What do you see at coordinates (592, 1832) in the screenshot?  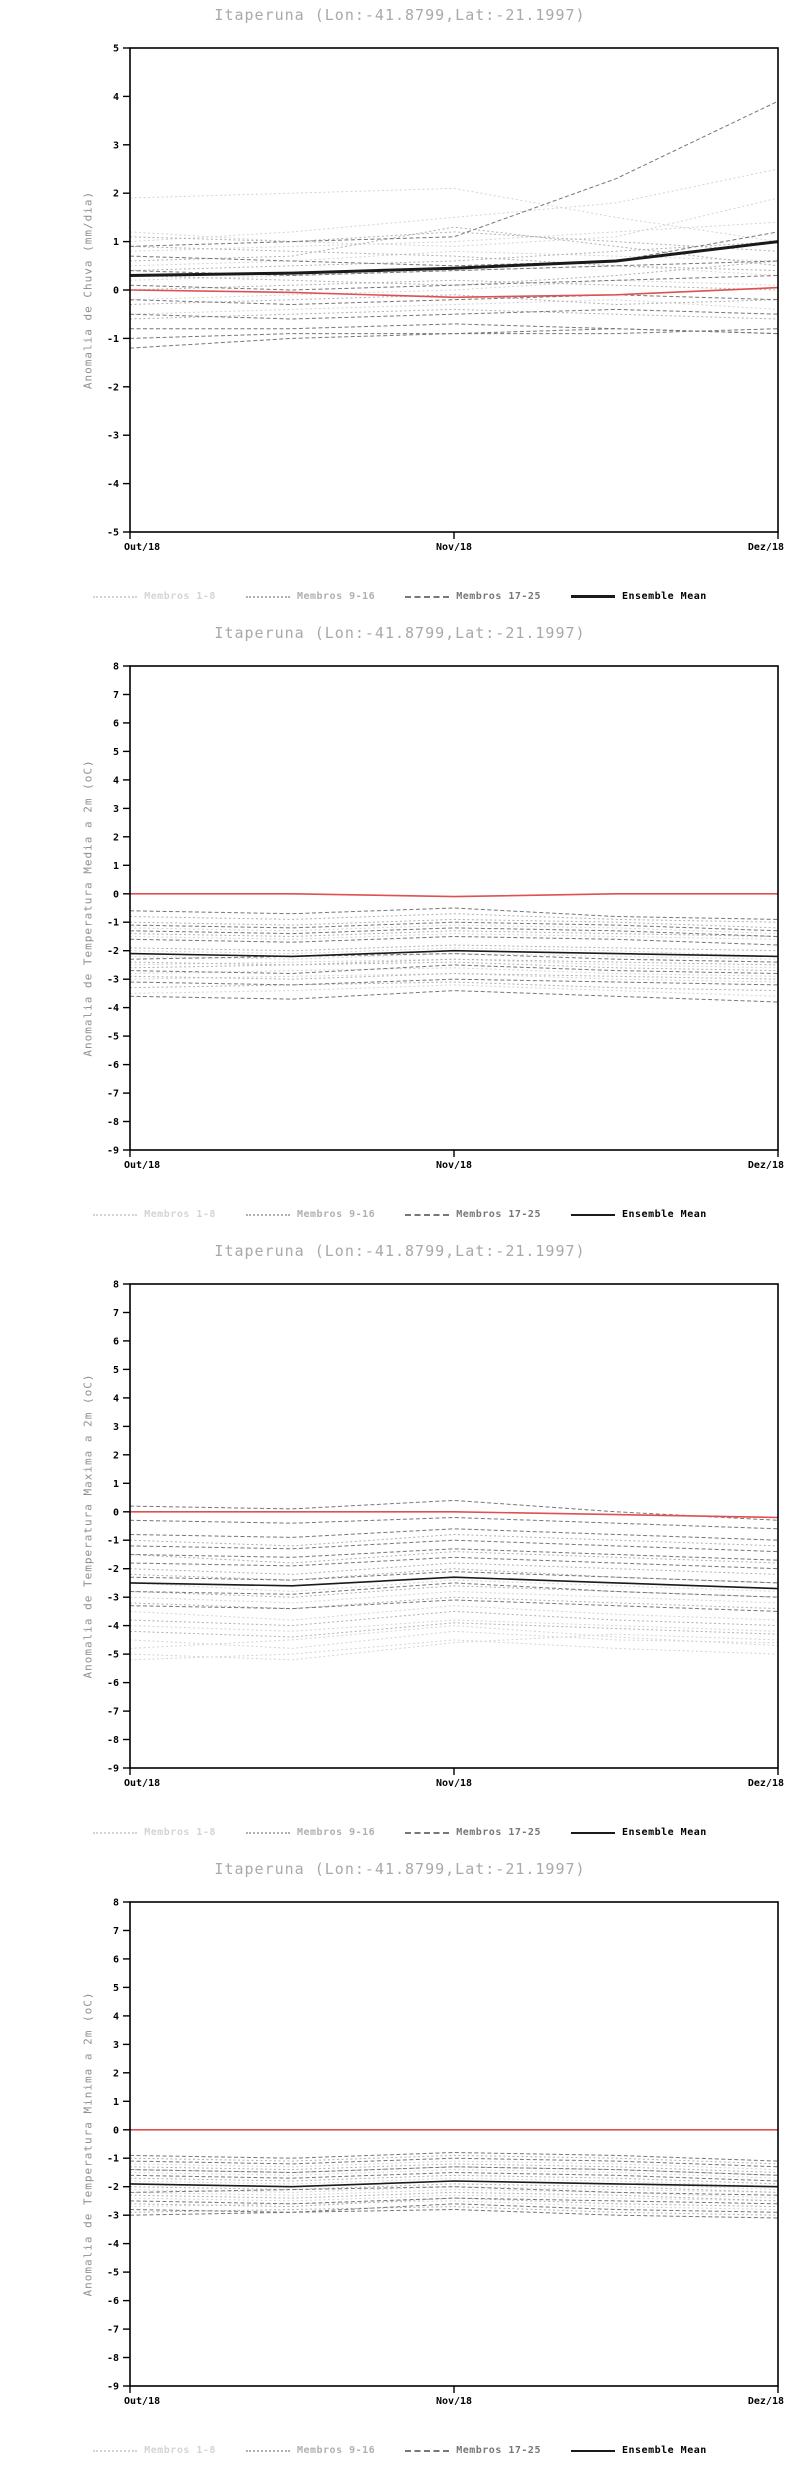 I see `line-sample-ensemble-mean` at bounding box center [592, 1832].